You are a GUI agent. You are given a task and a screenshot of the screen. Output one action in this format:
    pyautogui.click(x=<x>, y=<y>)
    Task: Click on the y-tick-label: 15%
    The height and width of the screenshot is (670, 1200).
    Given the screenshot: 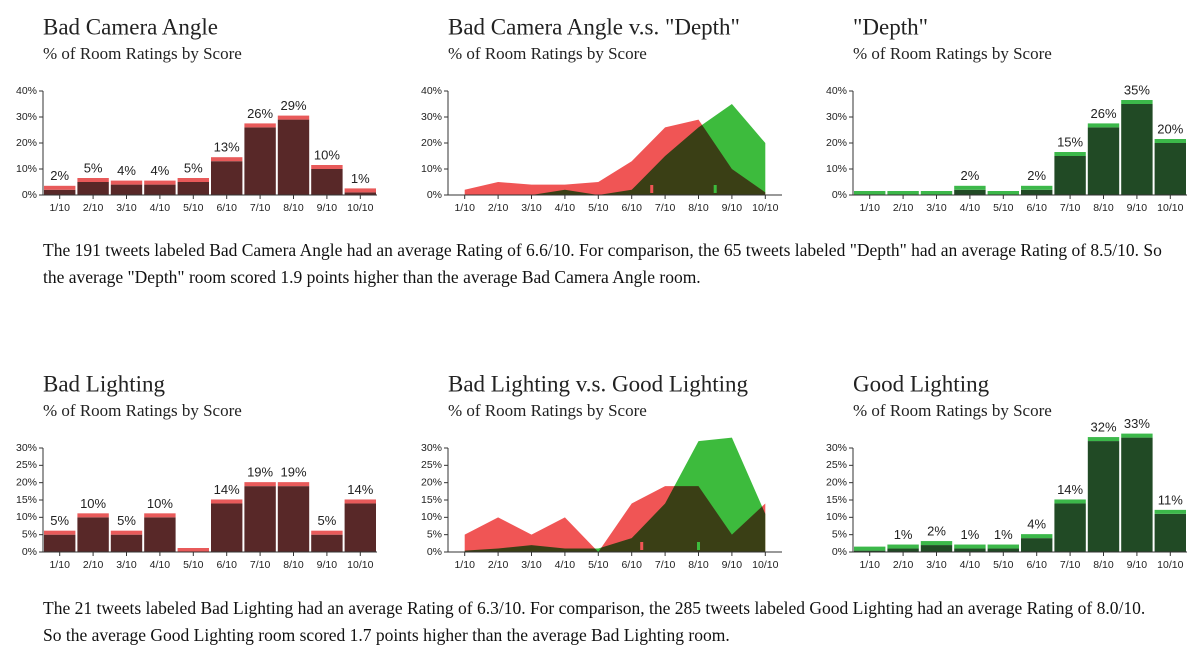 What is the action you would take?
    pyautogui.click(x=836, y=500)
    